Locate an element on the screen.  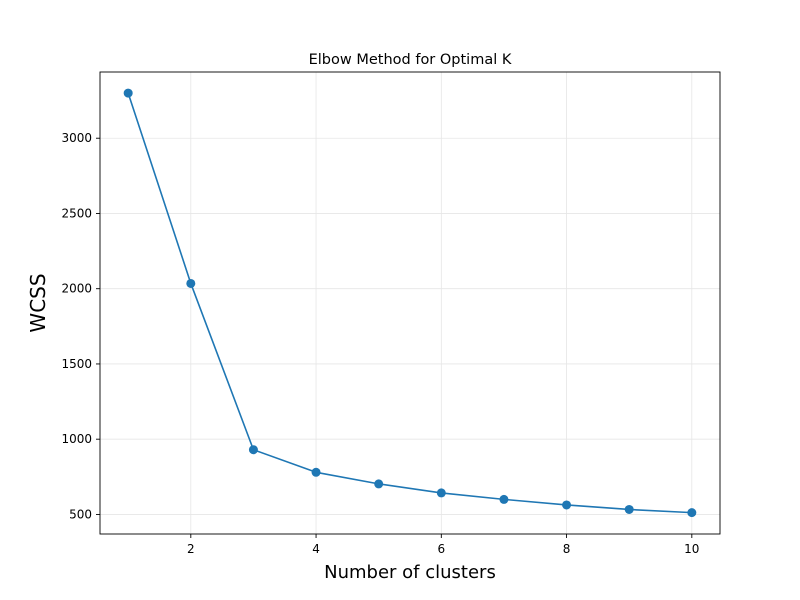
y-tick-label-1: 1000 is located at coordinates (76, 439).